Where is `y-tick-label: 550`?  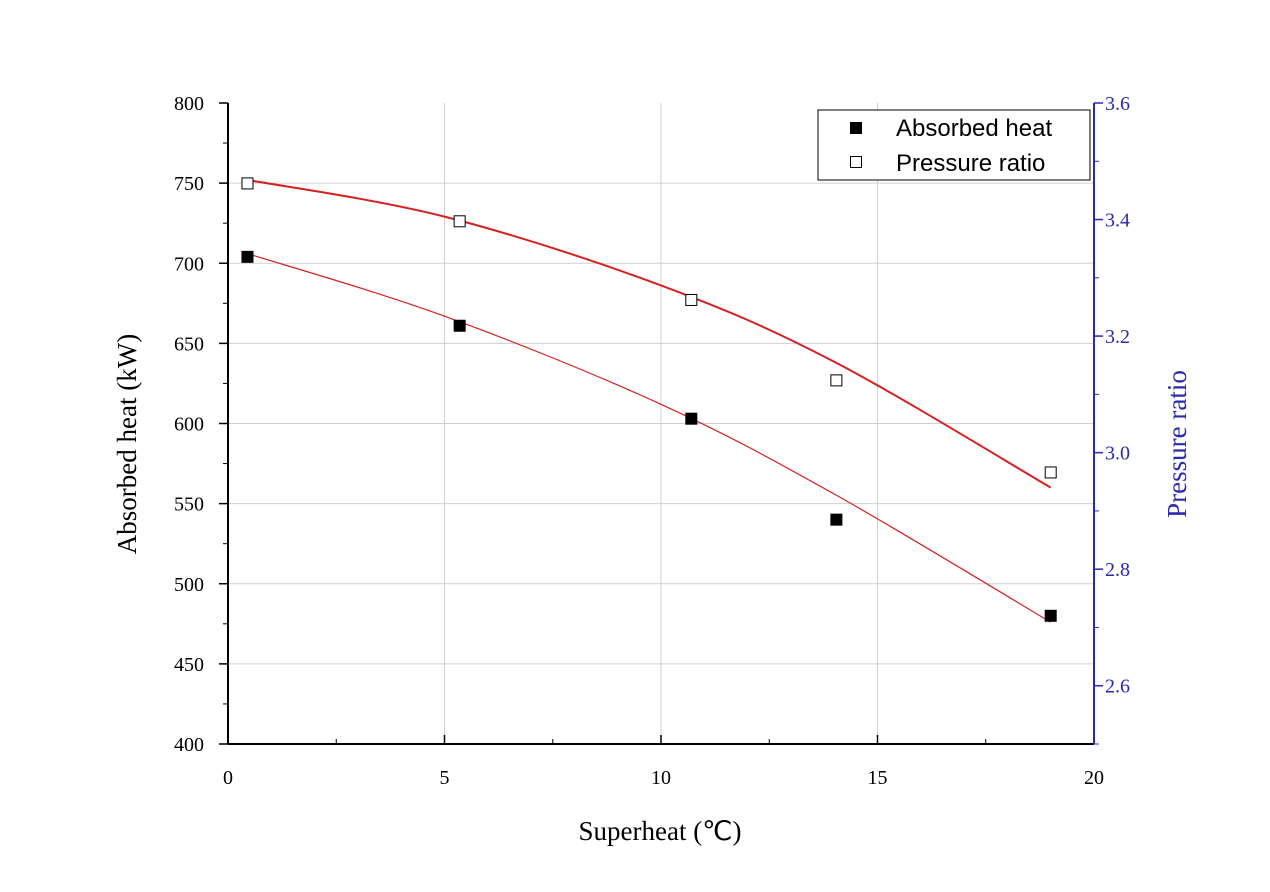 y-tick-label: 550 is located at coordinates (189, 505).